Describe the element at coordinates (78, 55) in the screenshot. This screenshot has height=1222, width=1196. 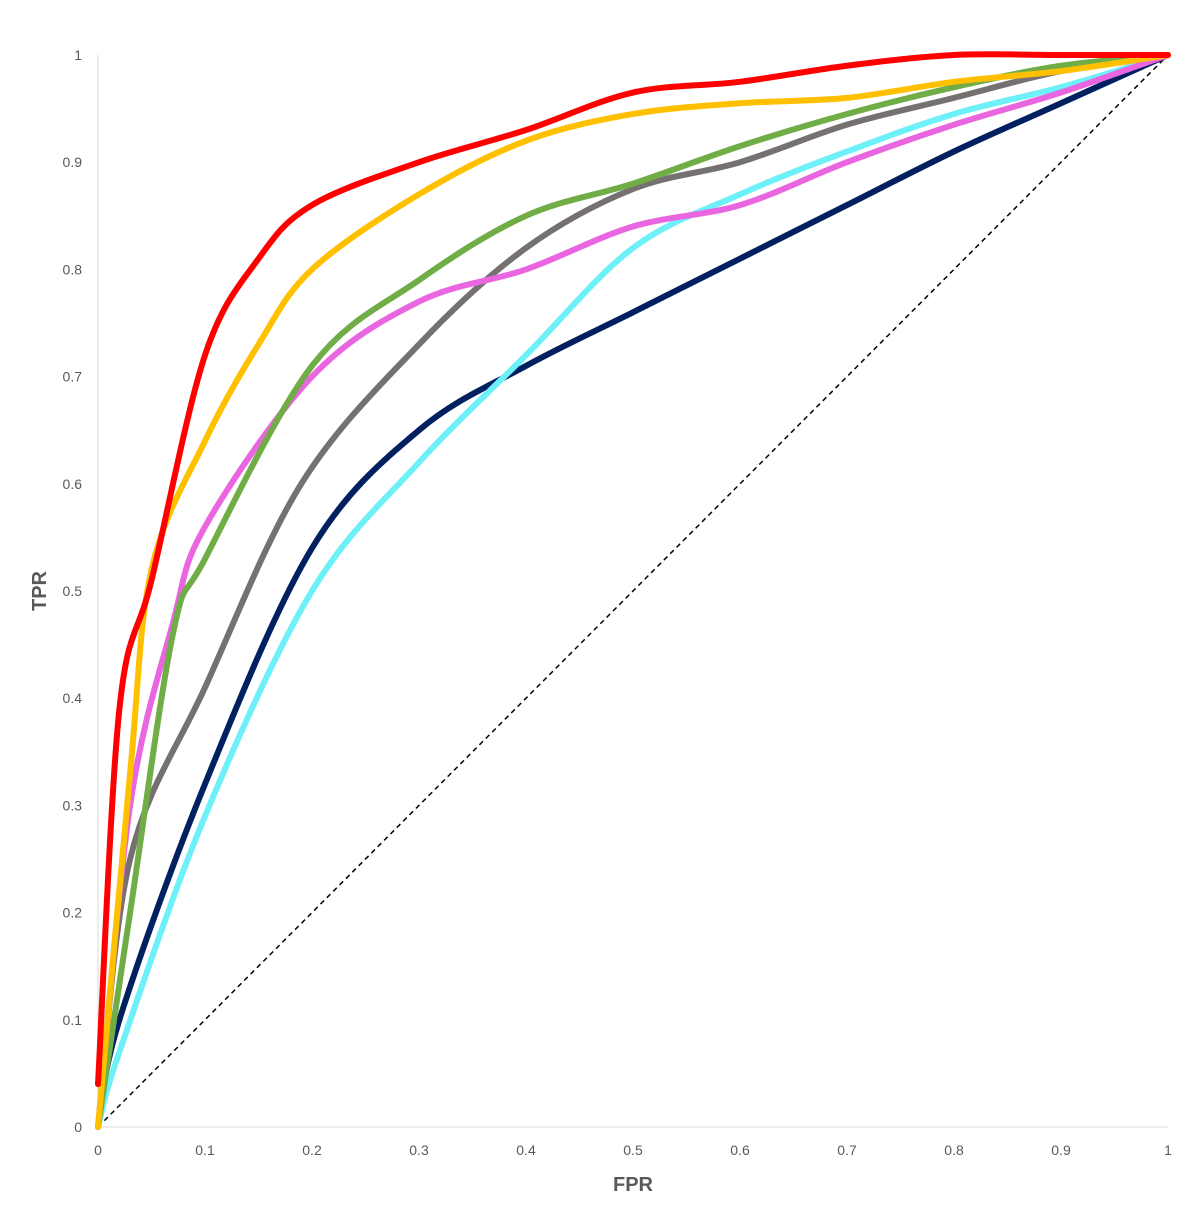
I see `y-tick-label: 1` at that location.